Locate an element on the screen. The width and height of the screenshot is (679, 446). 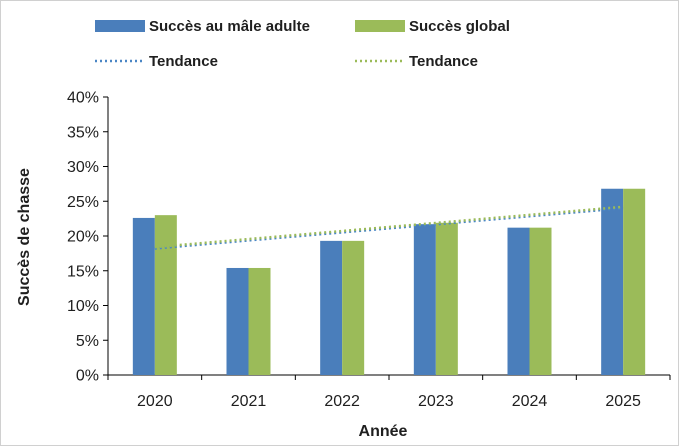
bar-global-2020 is located at coordinates (165, 295).